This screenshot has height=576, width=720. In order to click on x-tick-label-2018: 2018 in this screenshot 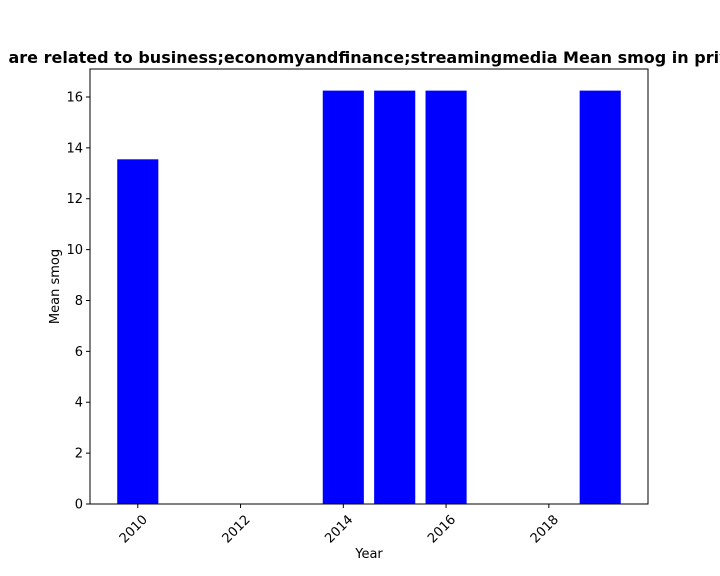, I will do `click(545, 529)`.